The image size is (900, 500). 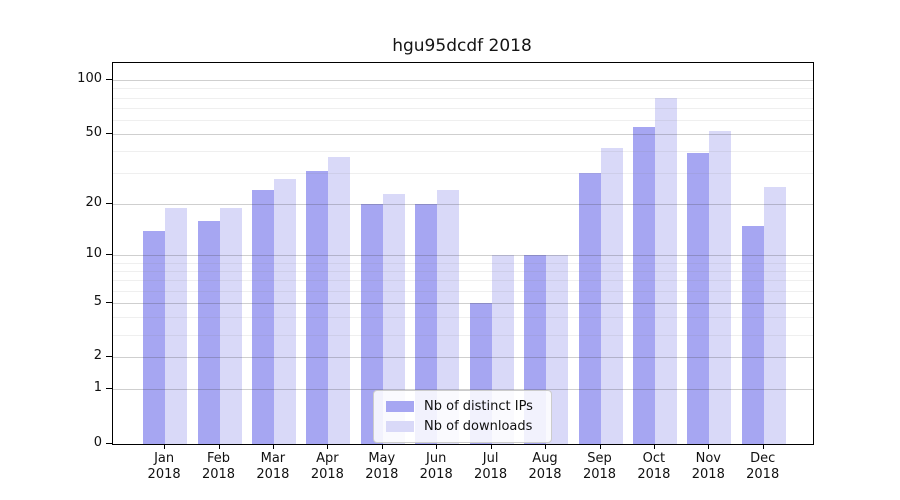 I want to click on legend-swatch-distinct-ips, so click(x=400, y=406).